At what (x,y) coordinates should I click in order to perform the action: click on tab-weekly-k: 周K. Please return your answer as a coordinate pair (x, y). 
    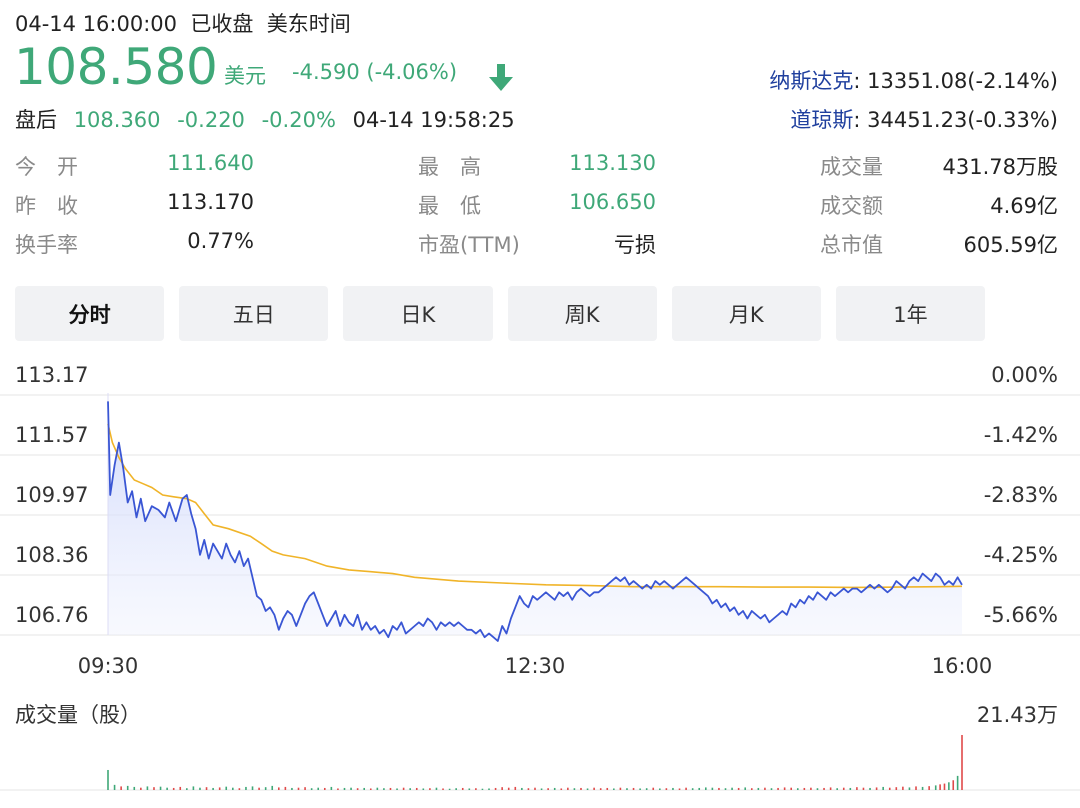
    Looking at the image, I should click on (582, 313).